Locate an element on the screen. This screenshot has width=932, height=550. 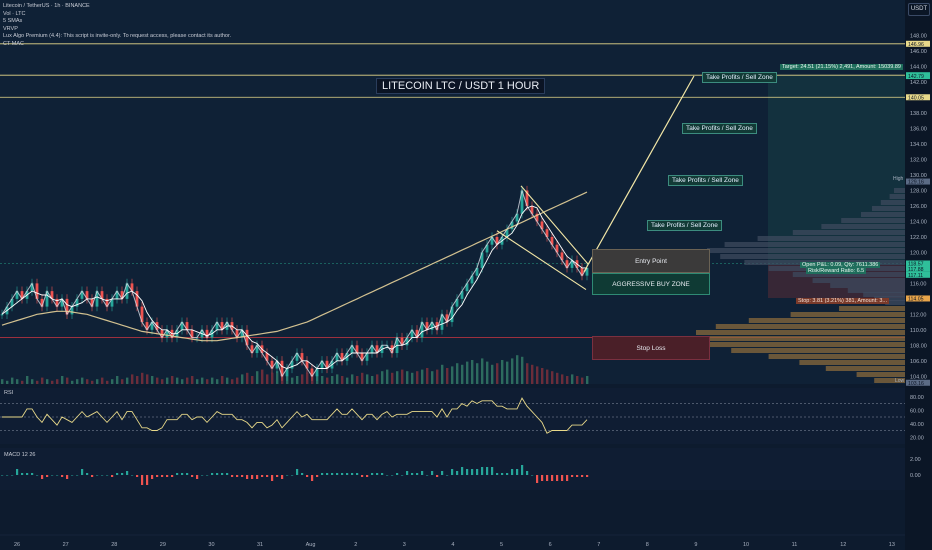
risk-reward-label: Risk/Reward Ratio: 6.5 is located at coordinates (836, 271).